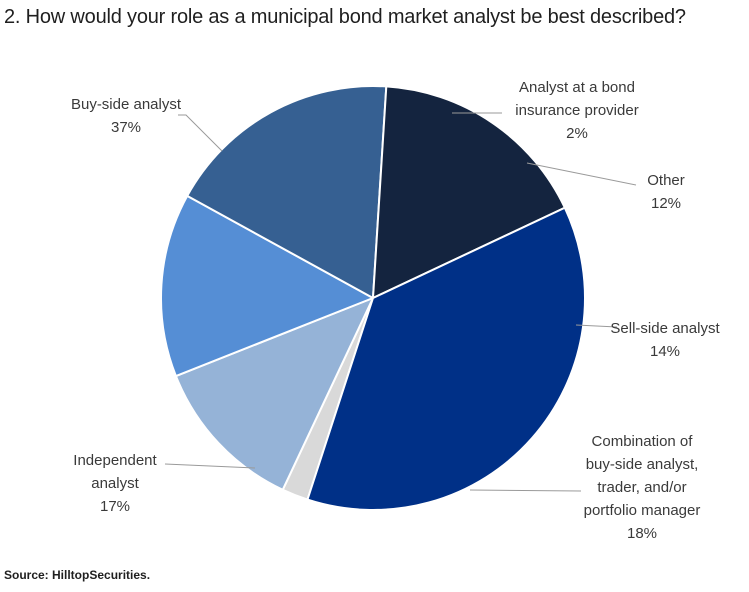 The height and width of the screenshot is (592, 749). I want to click on slice-label-line: Combination of, so click(643, 441).